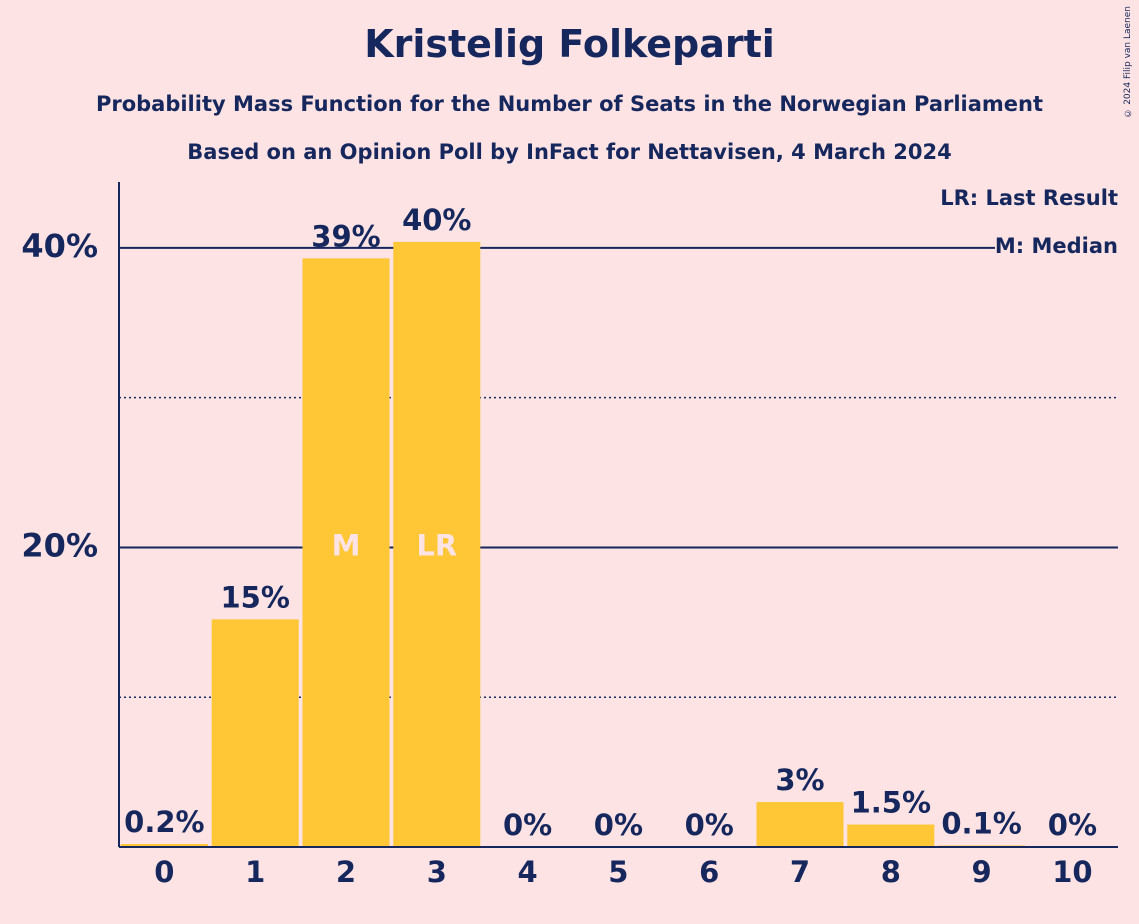 Image resolution: width=1139 pixels, height=924 pixels. What do you see at coordinates (437, 872) in the screenshot?
I see `x-tick-label: 3` at bounding box center [437, 872].